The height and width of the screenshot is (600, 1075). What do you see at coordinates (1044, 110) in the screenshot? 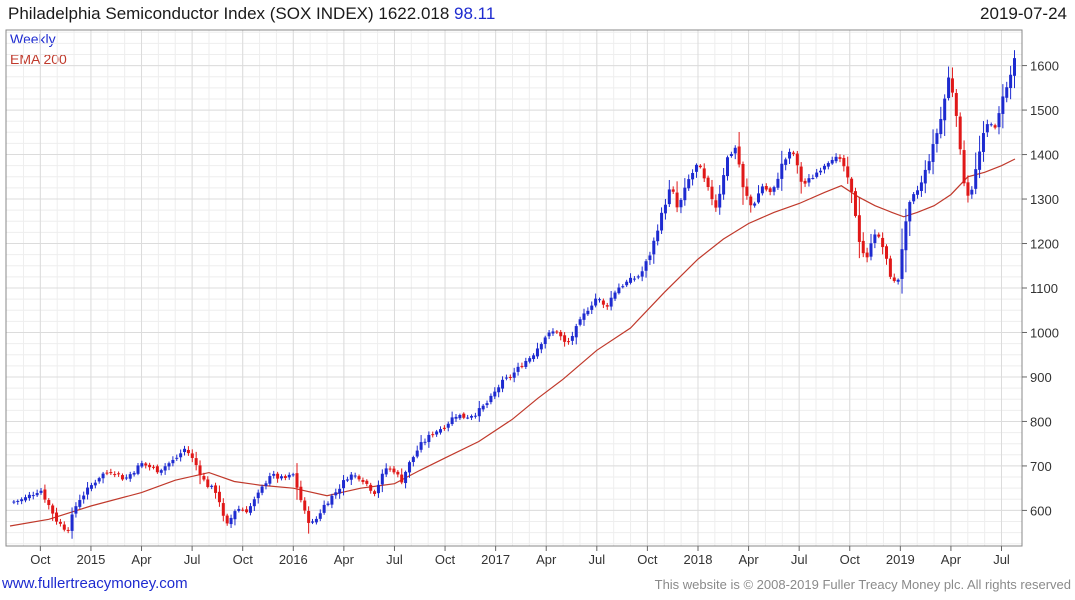
I see `y-tick-label: 1500` at bounding box center [1044, 110].